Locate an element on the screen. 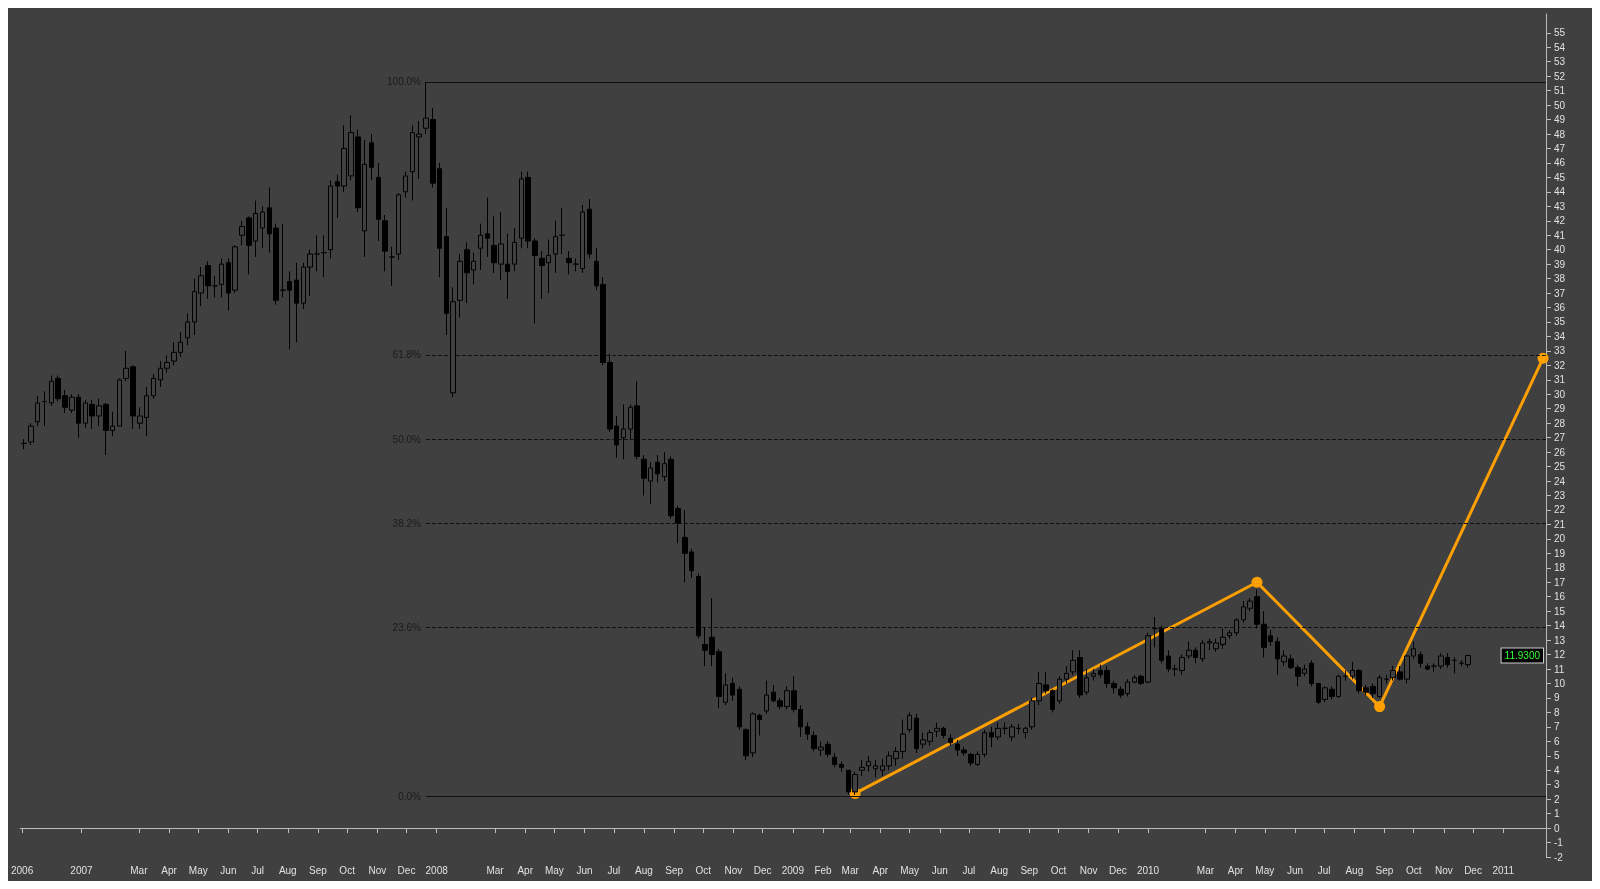 The image size is (1600, 889). y-tick-label: 16 is located at coordinates (1560, 597).